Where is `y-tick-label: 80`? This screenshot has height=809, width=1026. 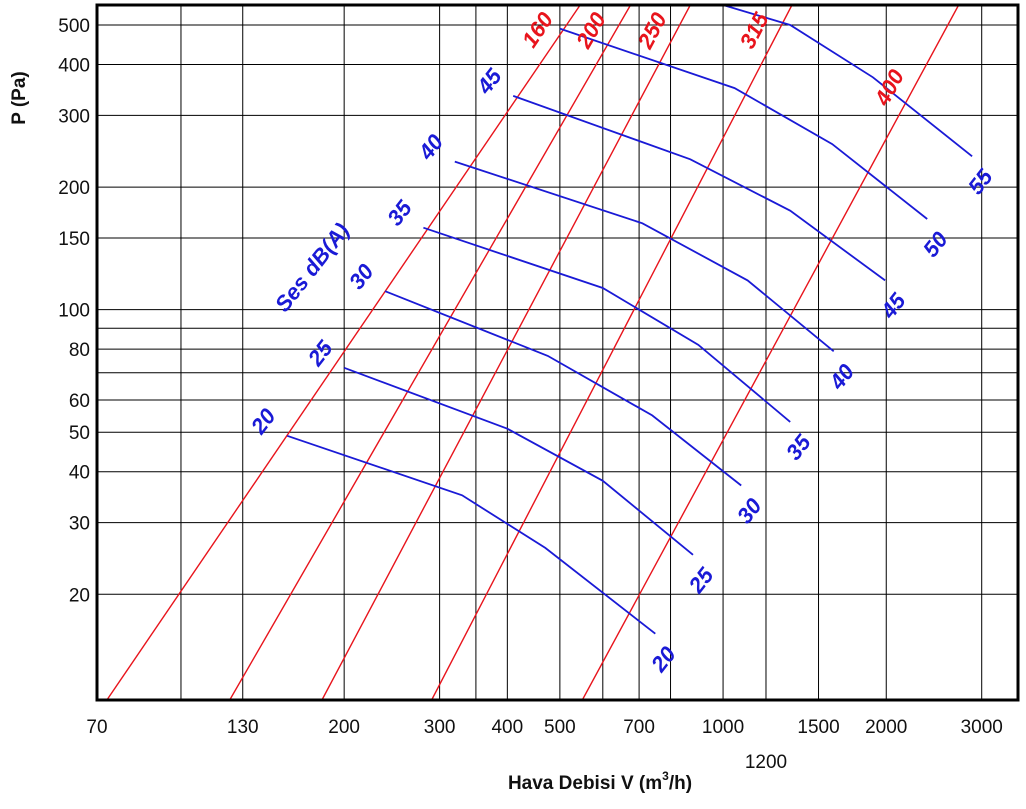 y-tick-label: 80 is located at coordinates (79, 350).